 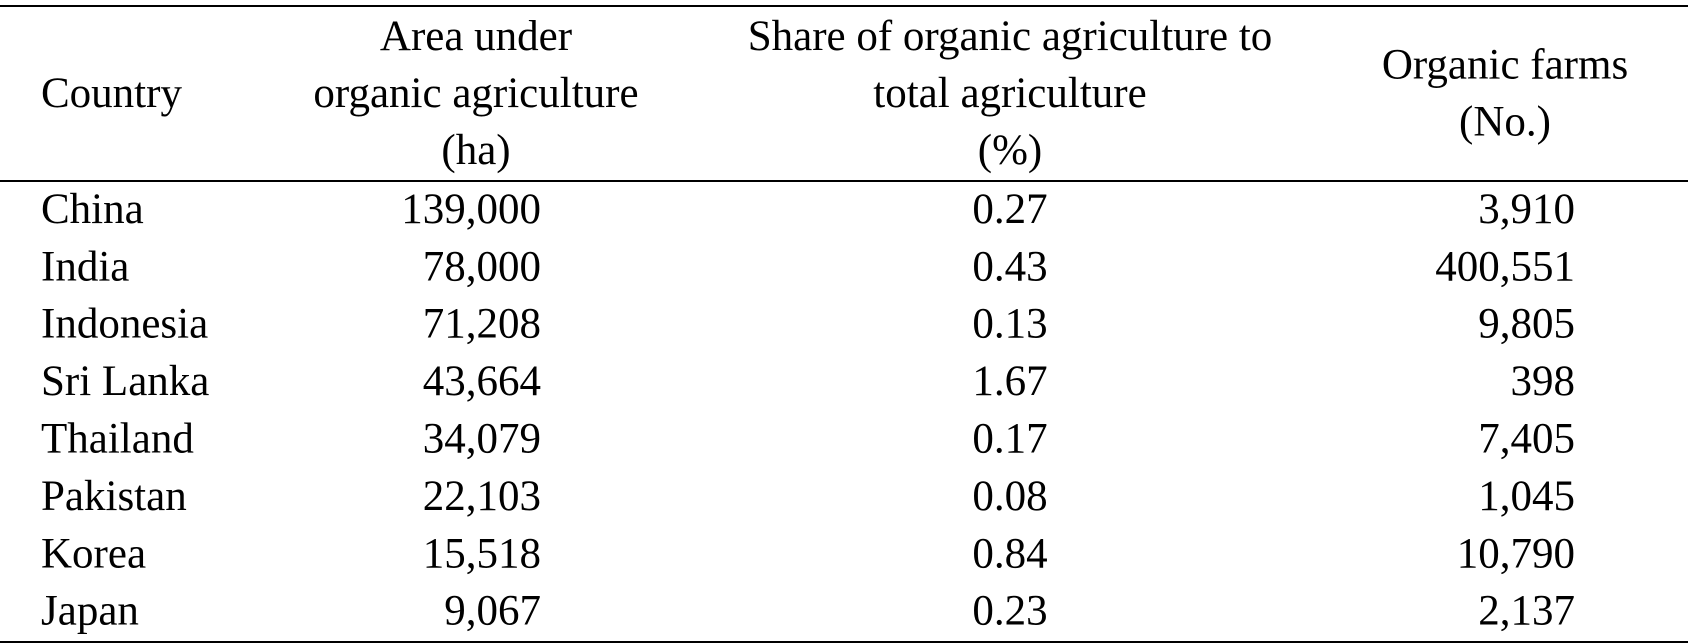 I want to click on cell: 0.08, so click(x=1009, y=496).